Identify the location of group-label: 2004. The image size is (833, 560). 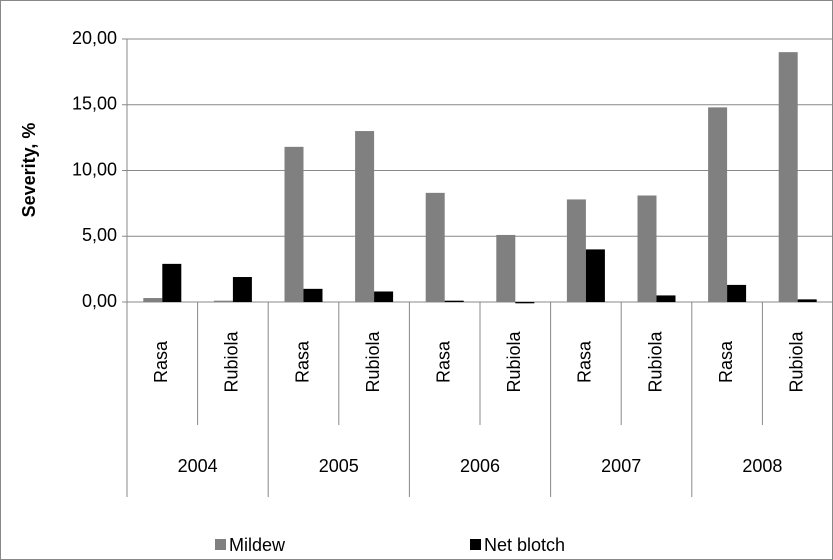
(198, 466).